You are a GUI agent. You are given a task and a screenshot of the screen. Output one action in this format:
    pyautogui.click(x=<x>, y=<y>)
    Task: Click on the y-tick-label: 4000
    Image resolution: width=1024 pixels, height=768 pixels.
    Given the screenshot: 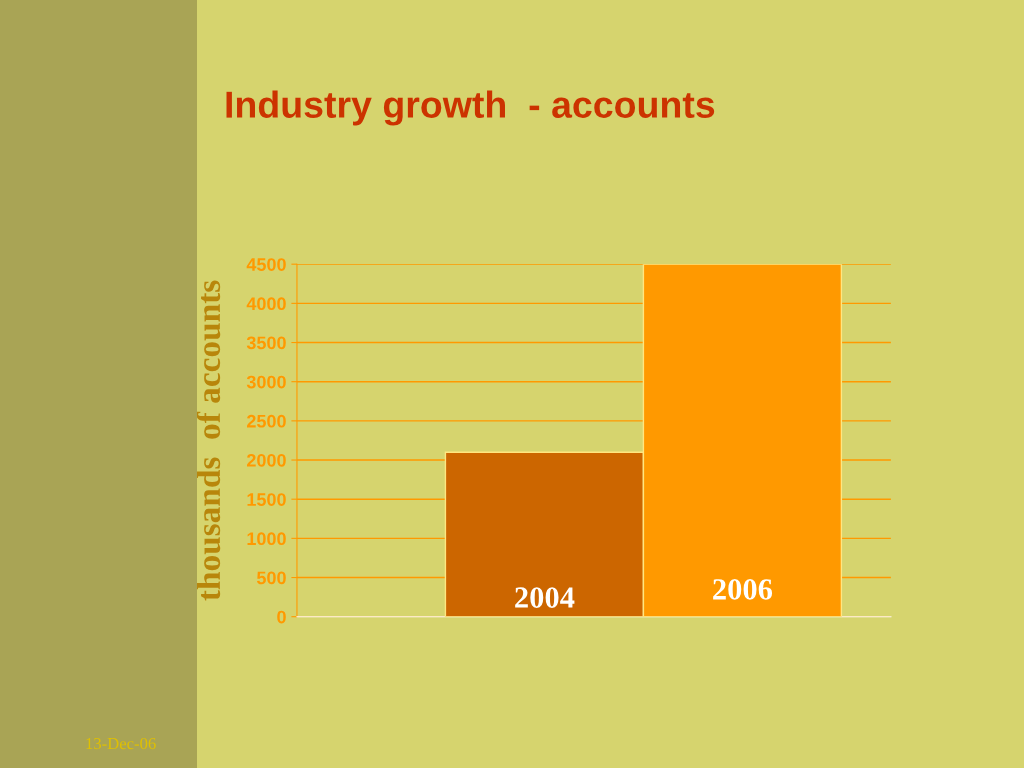 What is the action you would take?
    pyautogui.click(x=266, y=304)
    